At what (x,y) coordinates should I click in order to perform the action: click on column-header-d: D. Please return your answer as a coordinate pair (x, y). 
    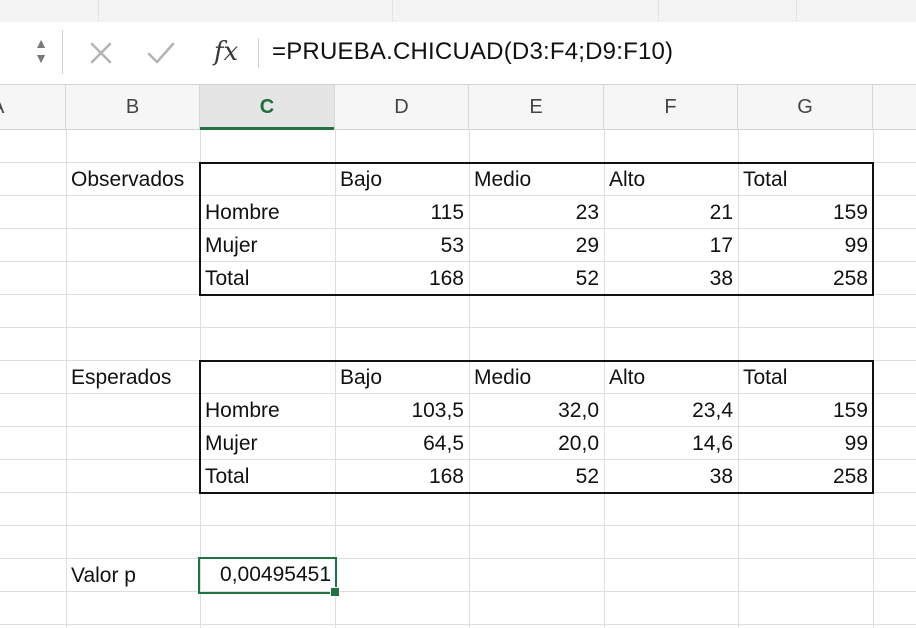
    Looking at the image, I should click on (402, 107).